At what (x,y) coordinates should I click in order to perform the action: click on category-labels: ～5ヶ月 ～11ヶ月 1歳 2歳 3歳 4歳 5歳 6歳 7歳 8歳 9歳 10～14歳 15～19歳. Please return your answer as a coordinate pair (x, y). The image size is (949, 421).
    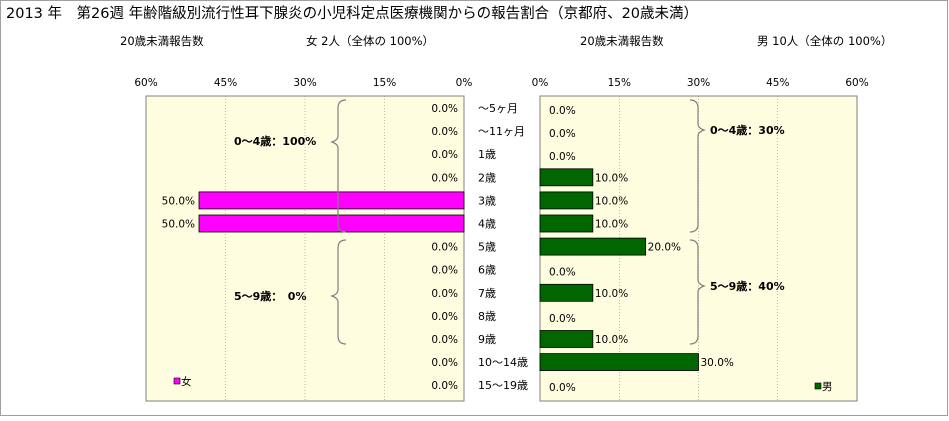
    Looking at the image, I should click on (503, 247).